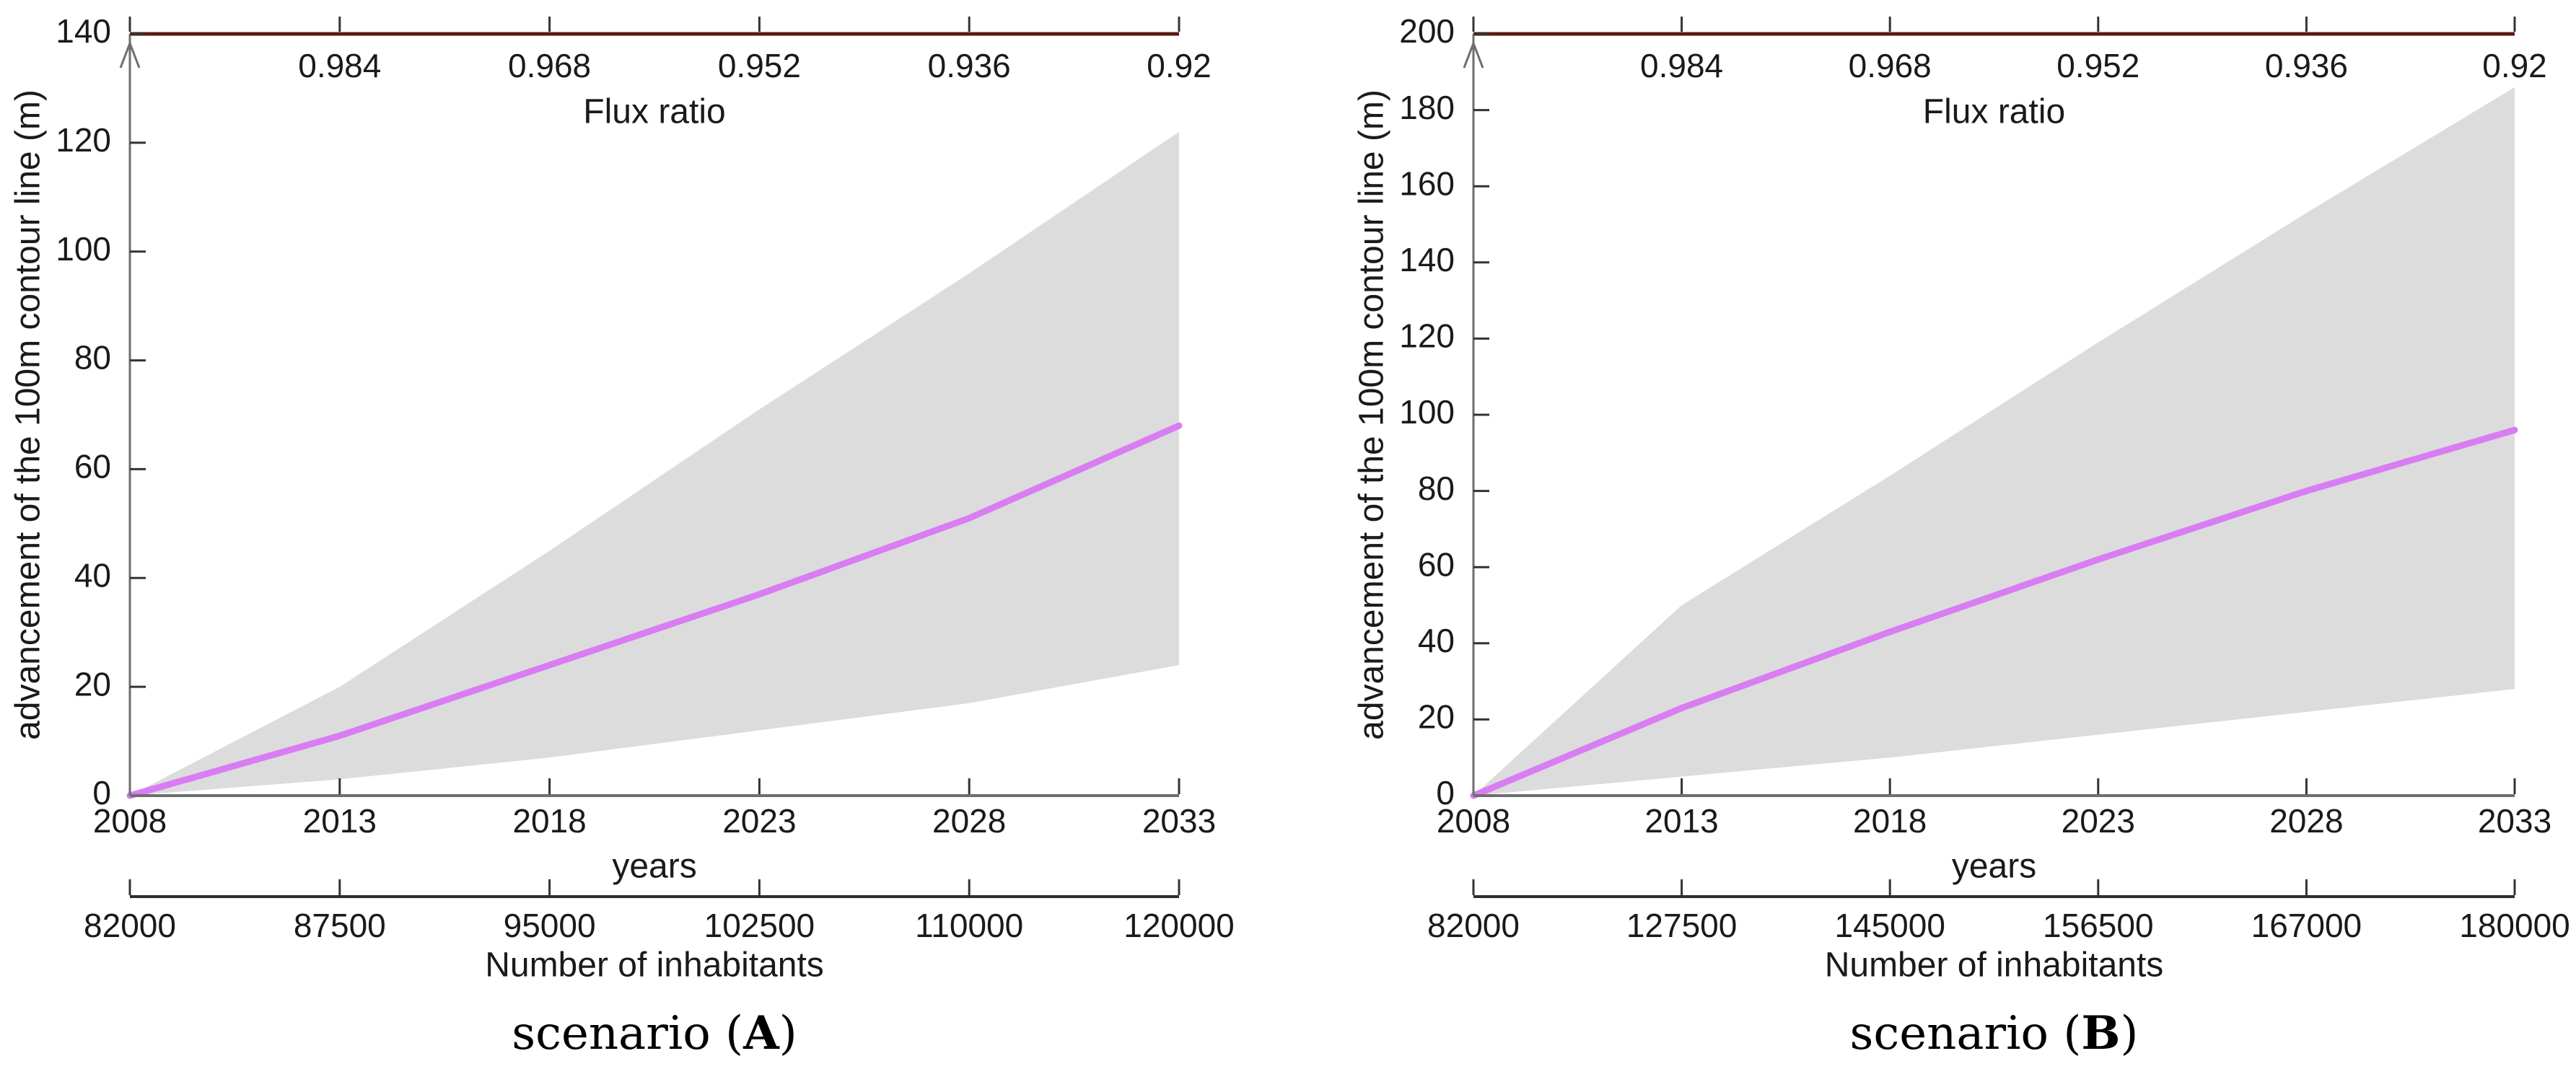 Image resolution: width=2576 pixels, height=1082 pixels. Describe the element at coordinates (761, 1033) in the screenshot. I see `caption-letter: A` at that location.